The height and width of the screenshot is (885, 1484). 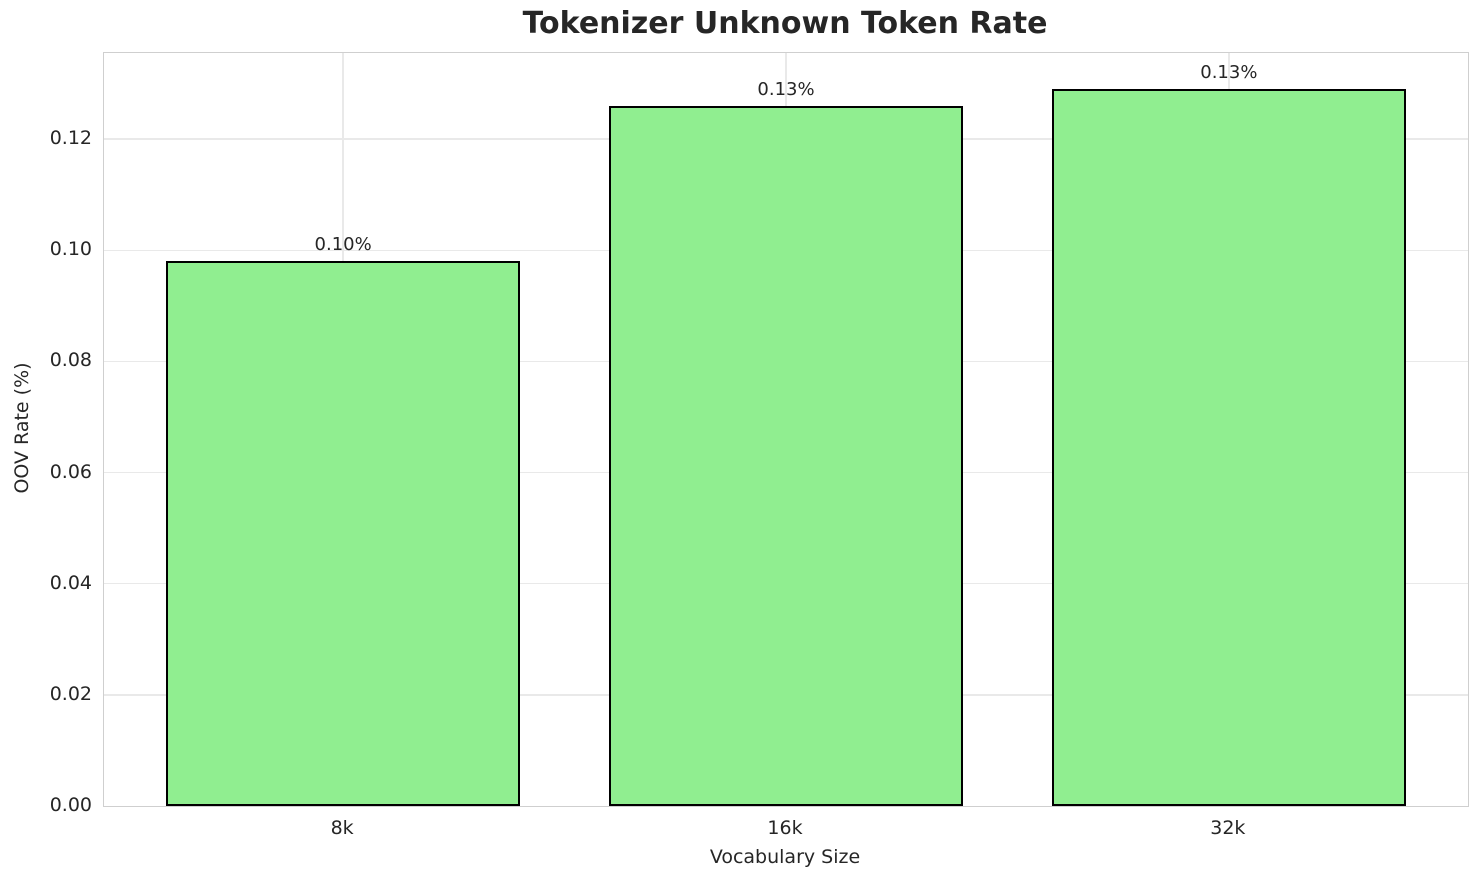 What do you see at coordinates (70, 693) in the screenshot?
I see `y-tick-label: 0.02` at bounding box center [70, 693].